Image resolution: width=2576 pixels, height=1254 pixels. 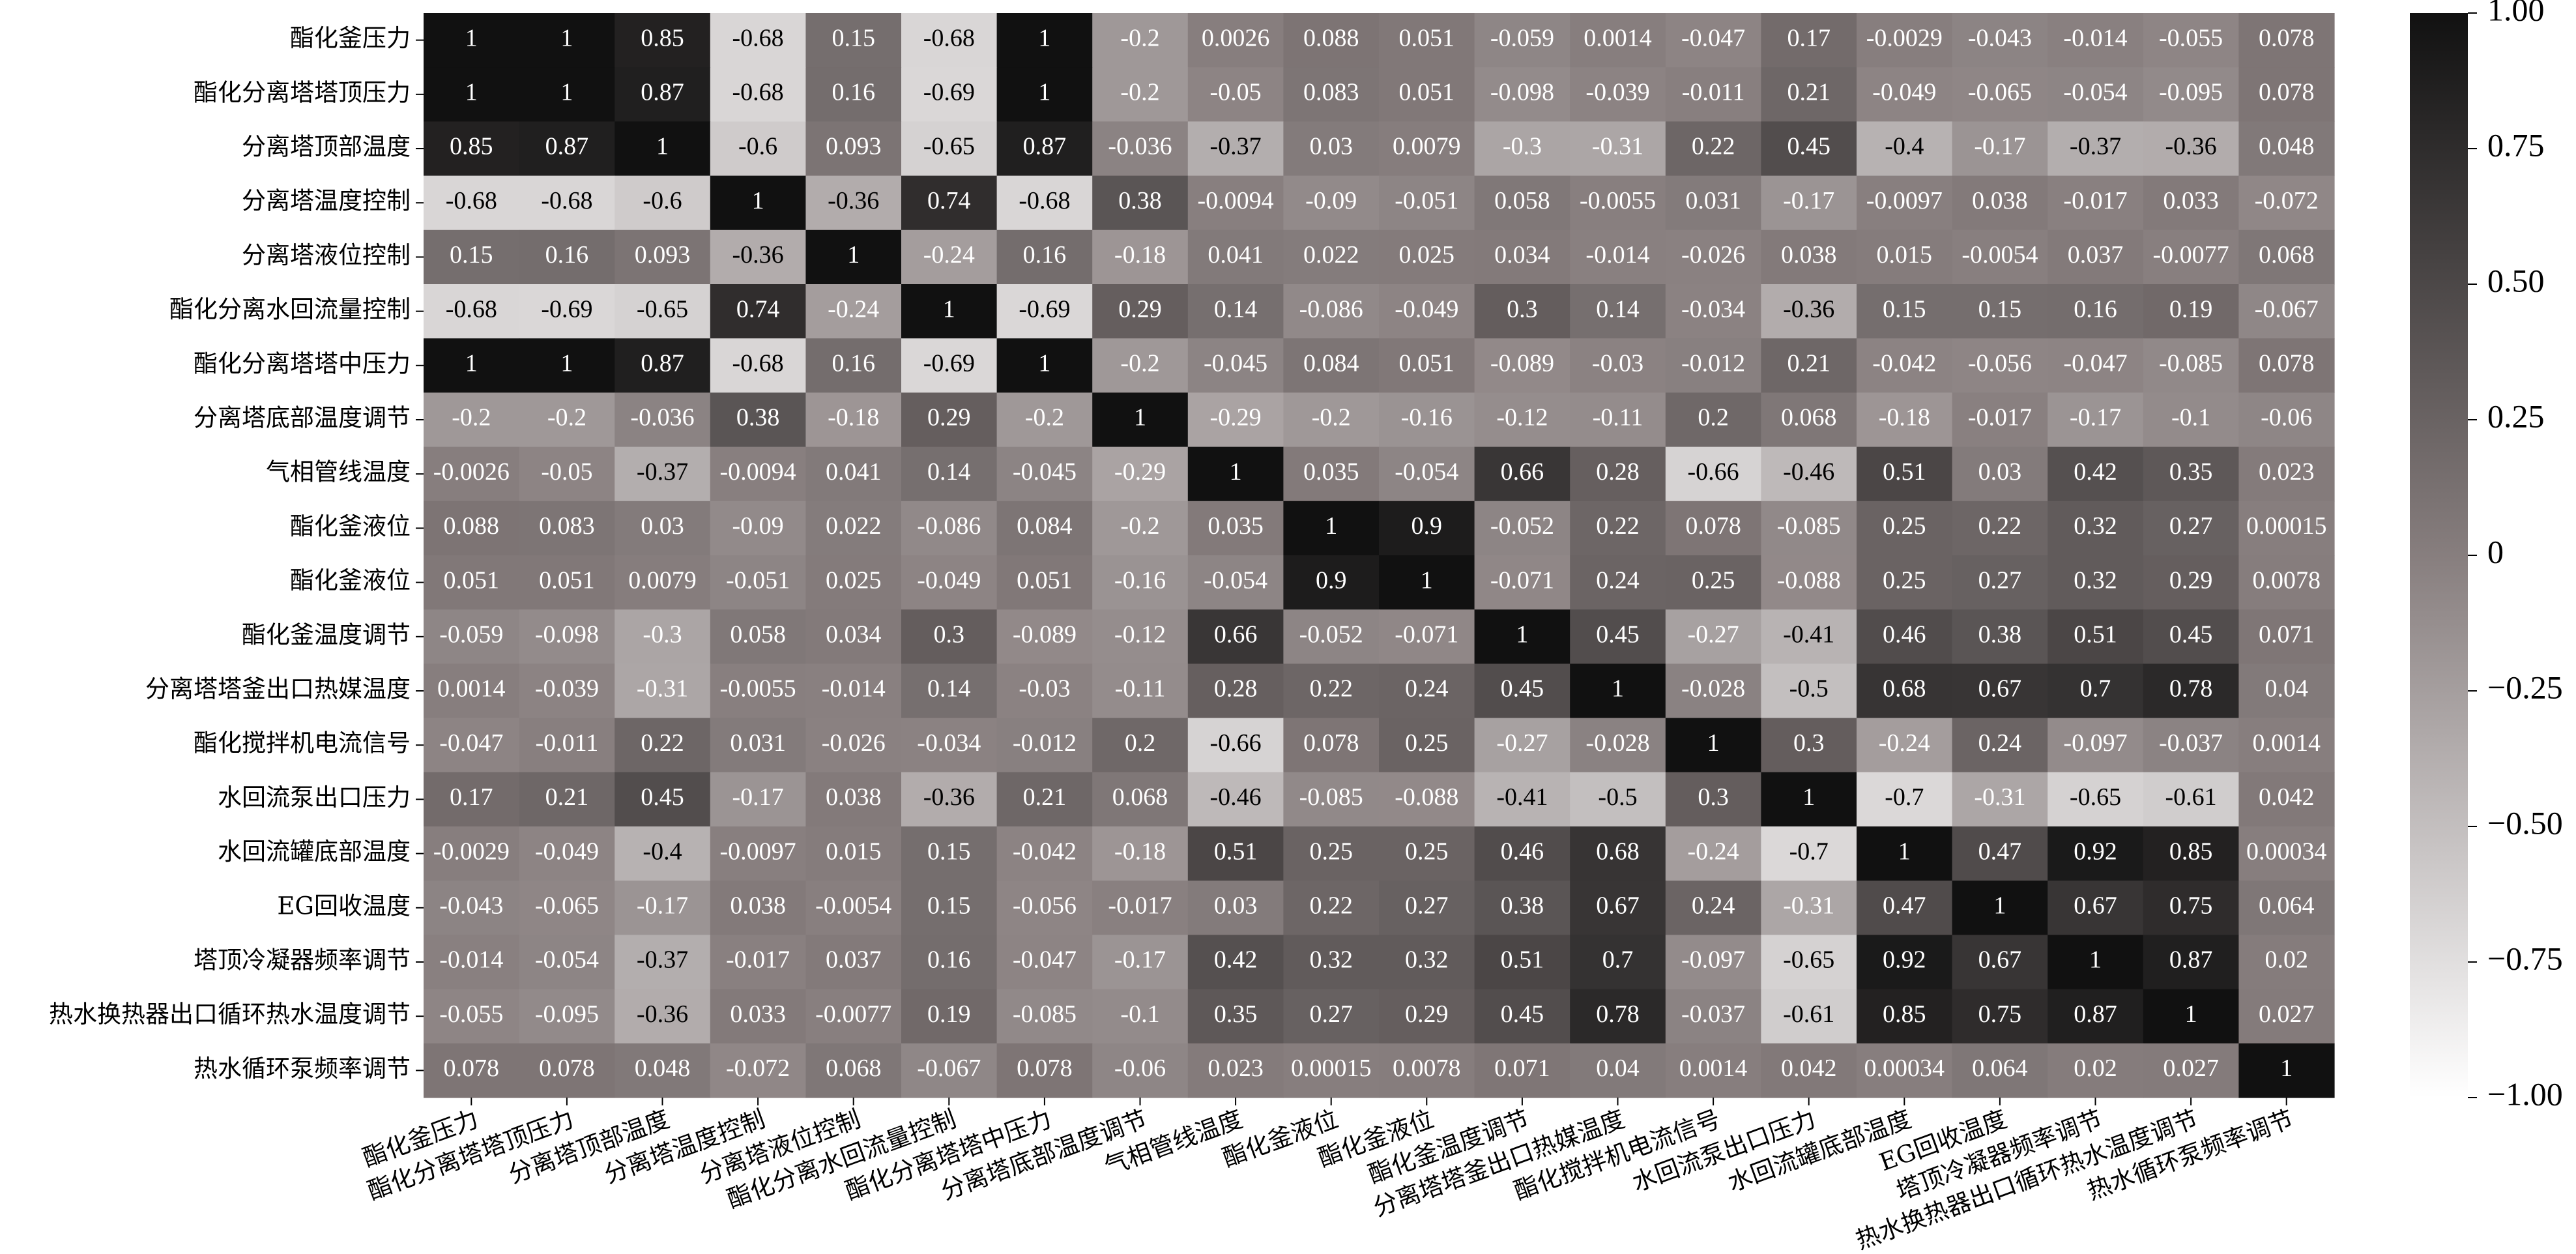 What do you see at coordinates (471, 906) in the screenshot?
I see `cell-value-label: -0.043` at bounding box center [471, 906].